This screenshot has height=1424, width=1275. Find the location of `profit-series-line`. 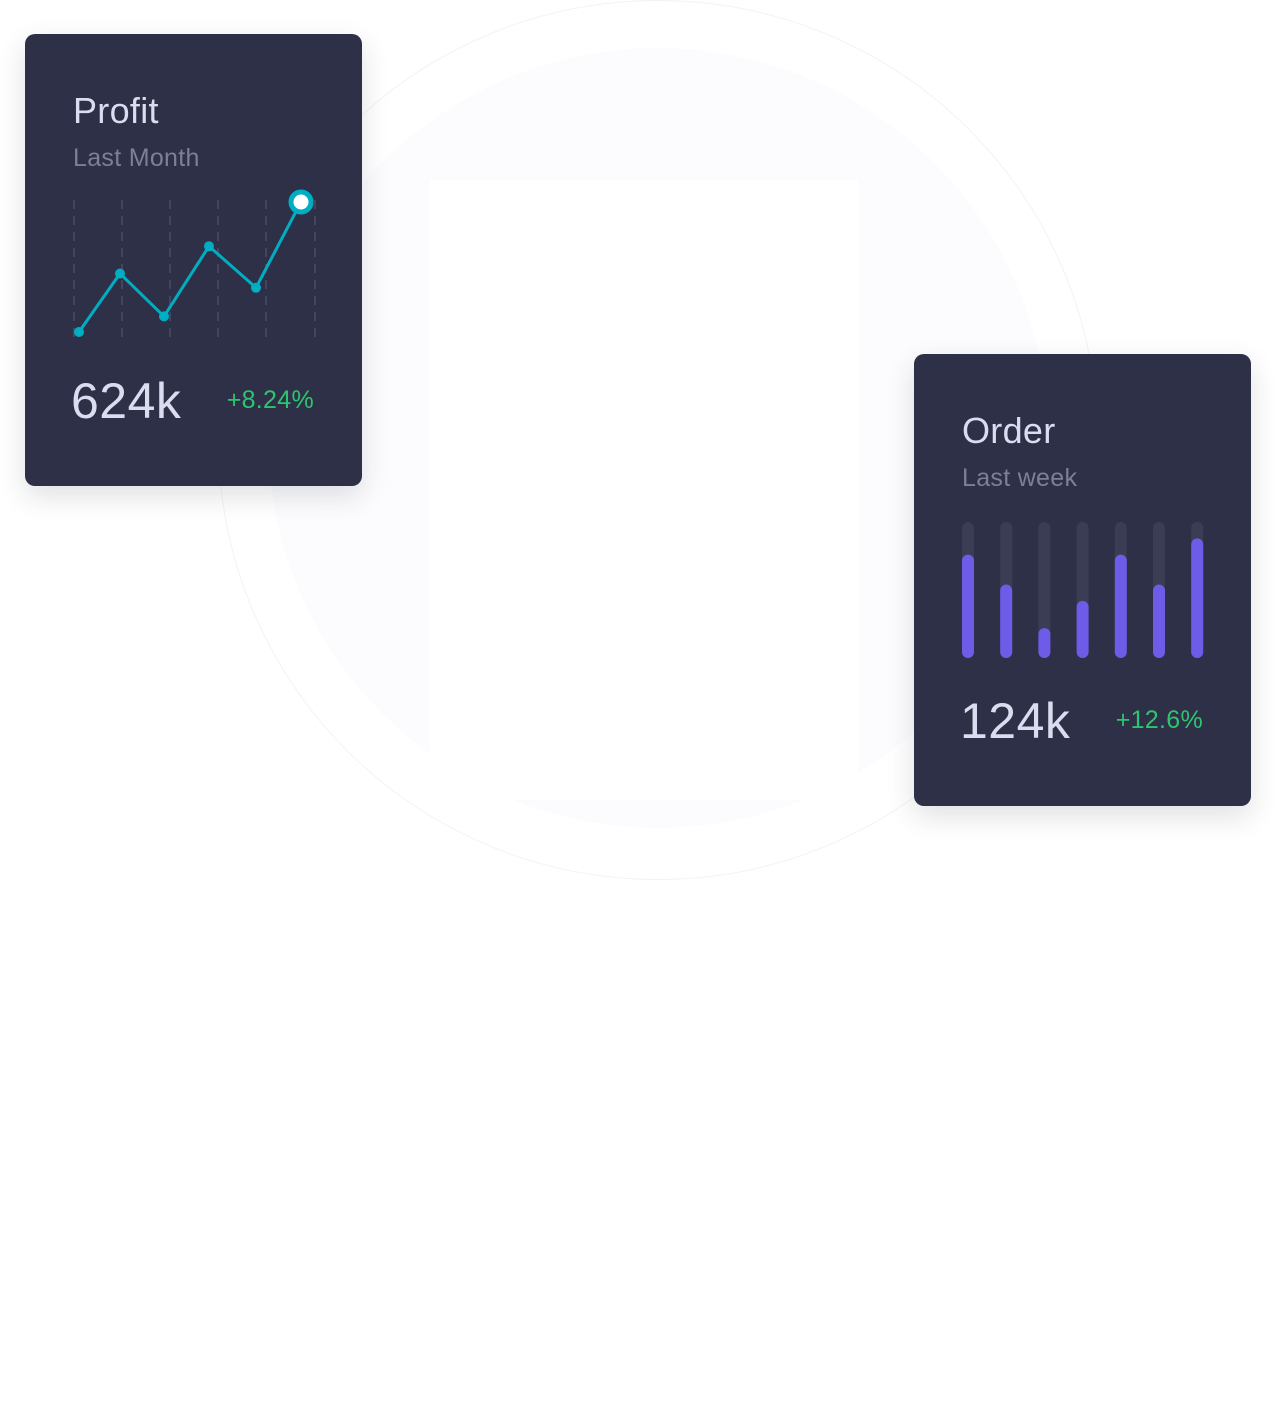

profit-series-line is located at coordinates (190, 267).